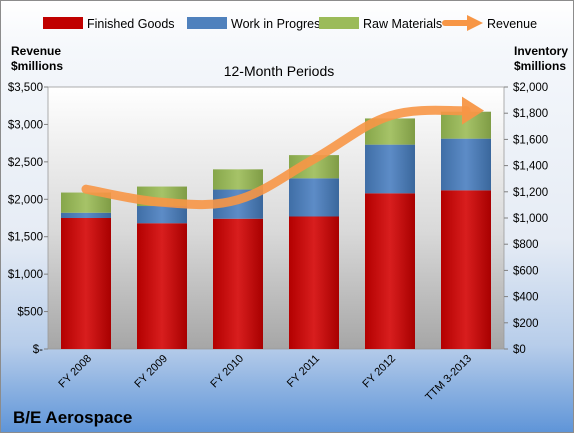 This screenshot has width=574, height=434. What do you see at coordinates (473, 110) in the screenshot?
I see `revenue-arrowhead` at bounding box center [473, 110].